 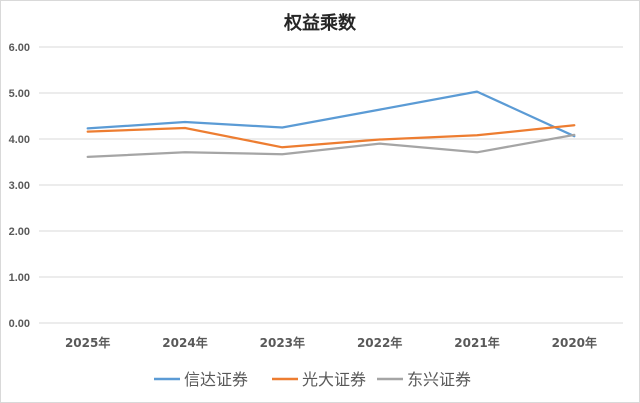 What do you see at coordinates (19, 48) in the screenshot?
I see `y-tick-label: 6.00` at bounding box center [19, 48].